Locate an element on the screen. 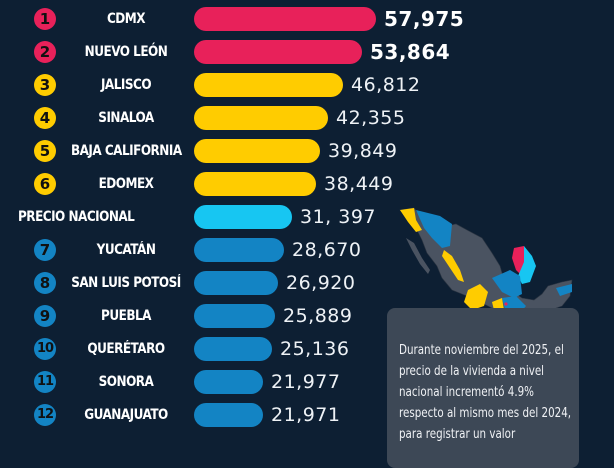  value-label: 25,889 is located at coordinates (318, 316).